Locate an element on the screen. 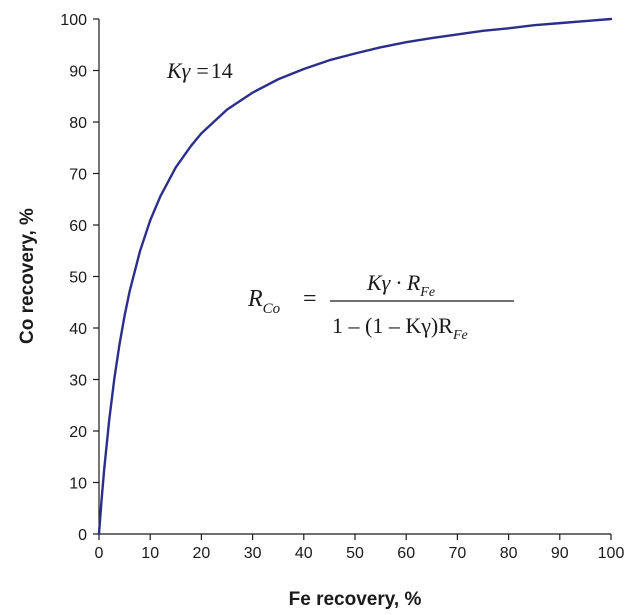  svg-text: 1 – (1 – Kγ)RFe is located at coordinates (400, 328).